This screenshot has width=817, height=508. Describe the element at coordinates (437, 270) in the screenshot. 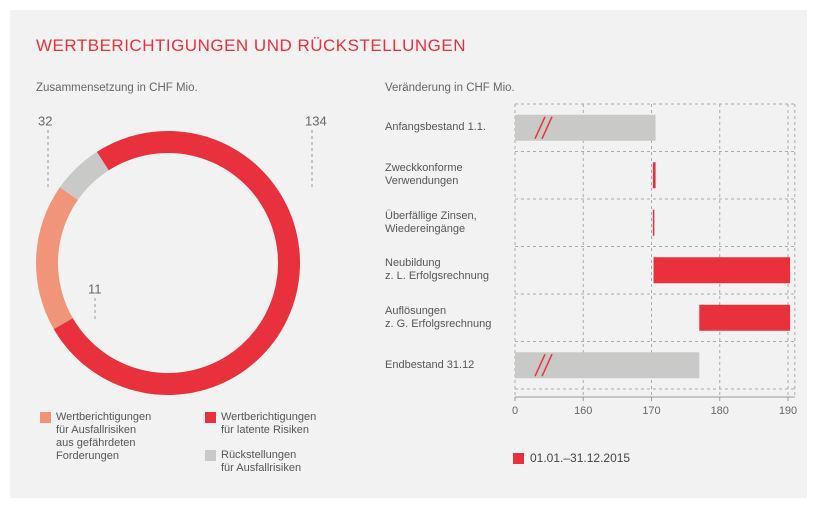

I see `category-label: Neubildung z. L. Erfolgsrechnung` at that location.